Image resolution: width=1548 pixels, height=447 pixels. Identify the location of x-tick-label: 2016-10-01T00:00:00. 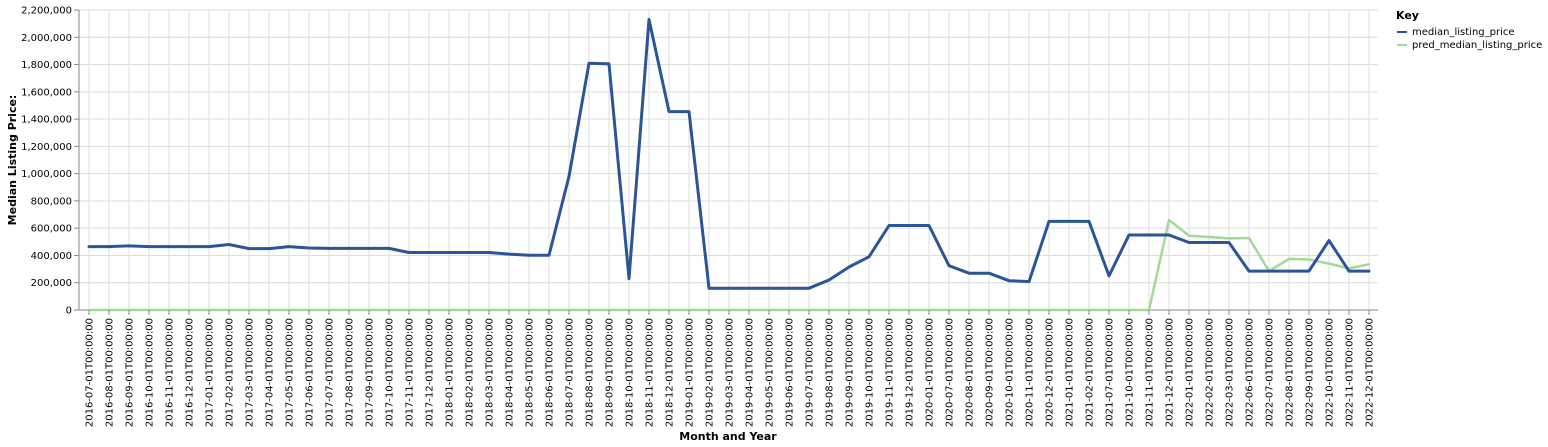
(150, 372).